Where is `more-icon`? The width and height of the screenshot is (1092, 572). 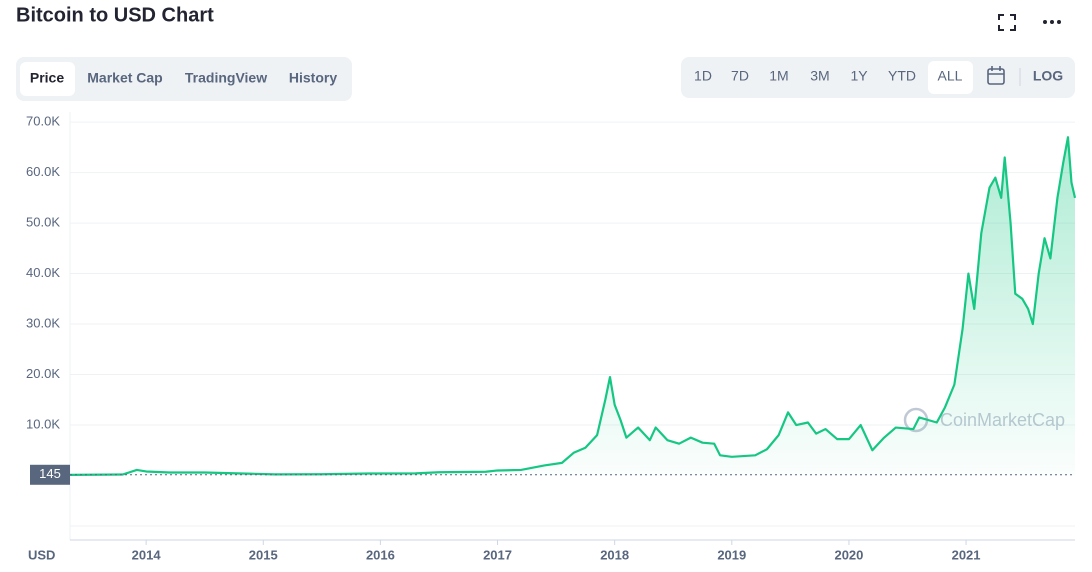 more-icon is located at coordinates (1052, 22).